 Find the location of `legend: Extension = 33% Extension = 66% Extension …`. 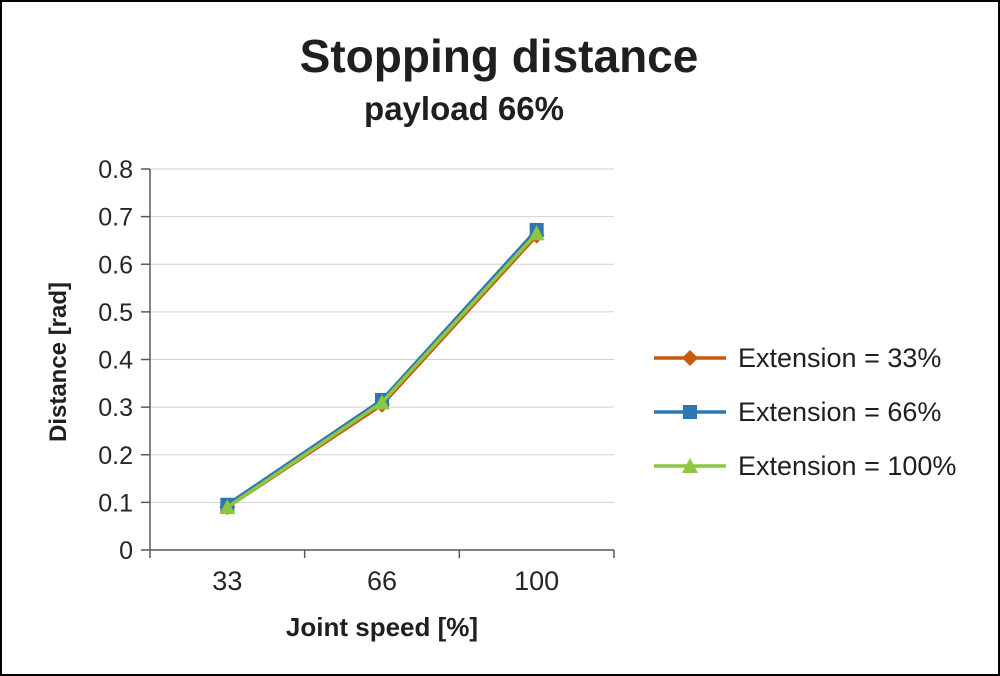

legend: Extension = 33% Extension = 66% Extension … is located at coordinates (805, 412).